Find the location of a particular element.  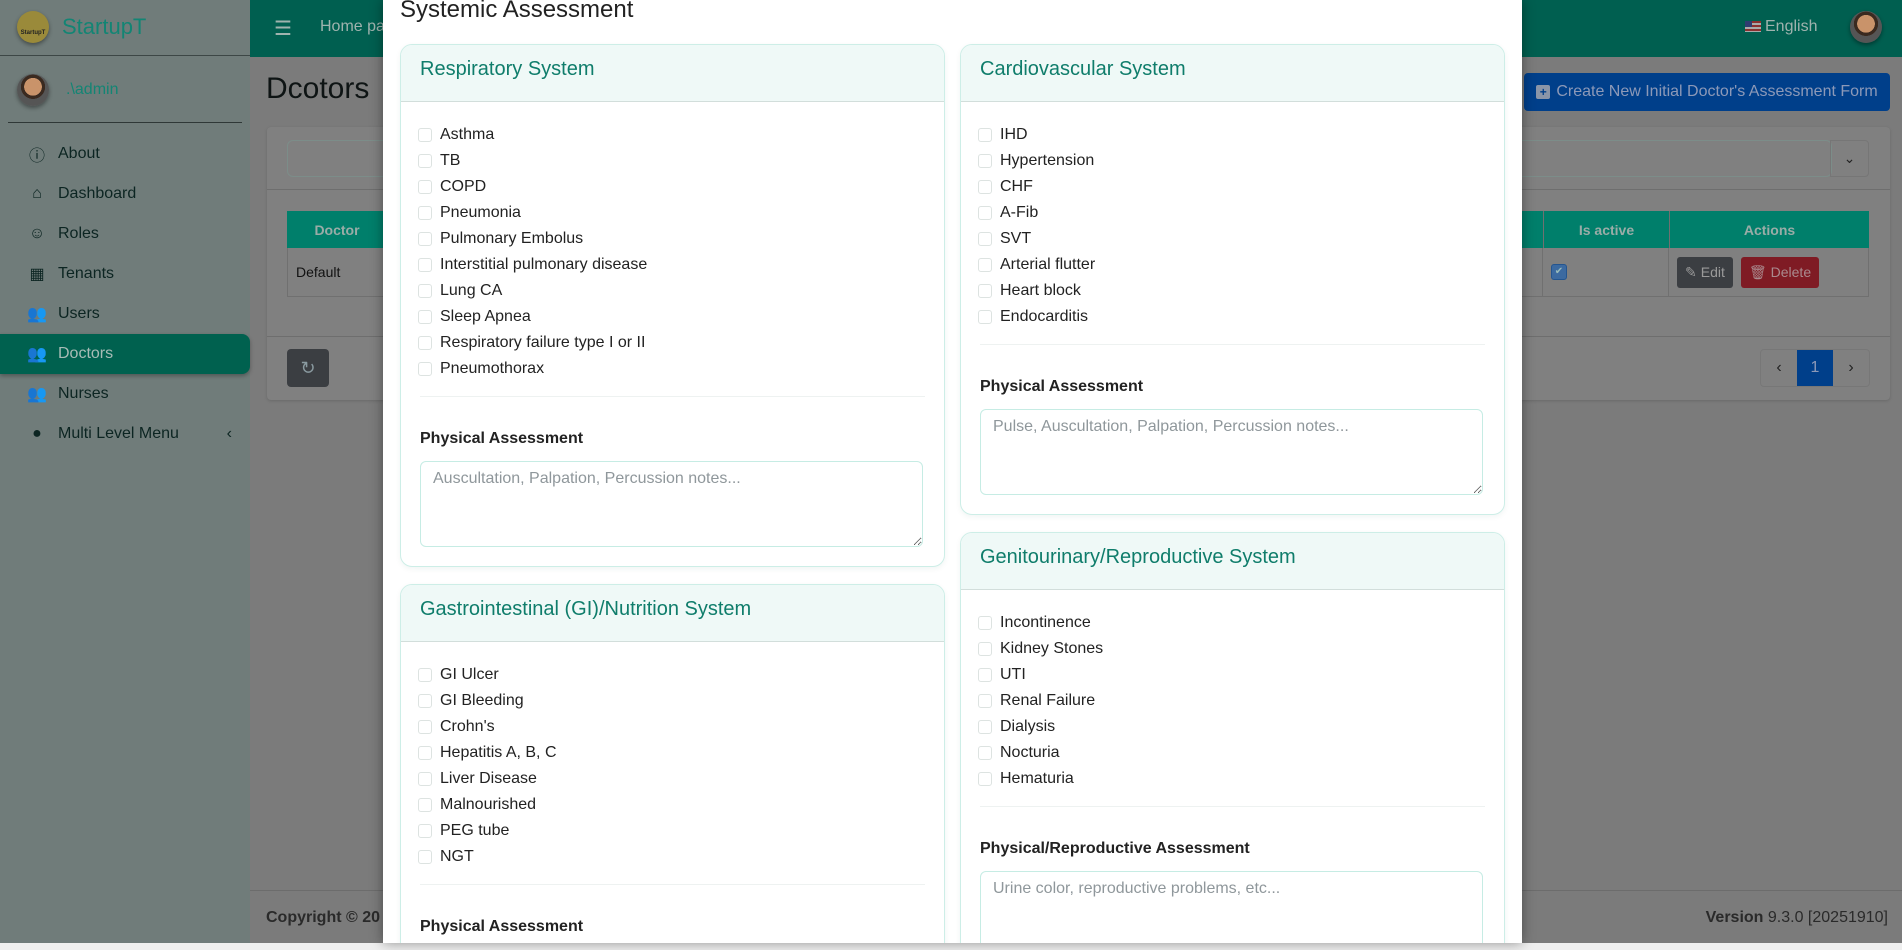

checkbox-option: CHF is located at coordinates (1231, 187).